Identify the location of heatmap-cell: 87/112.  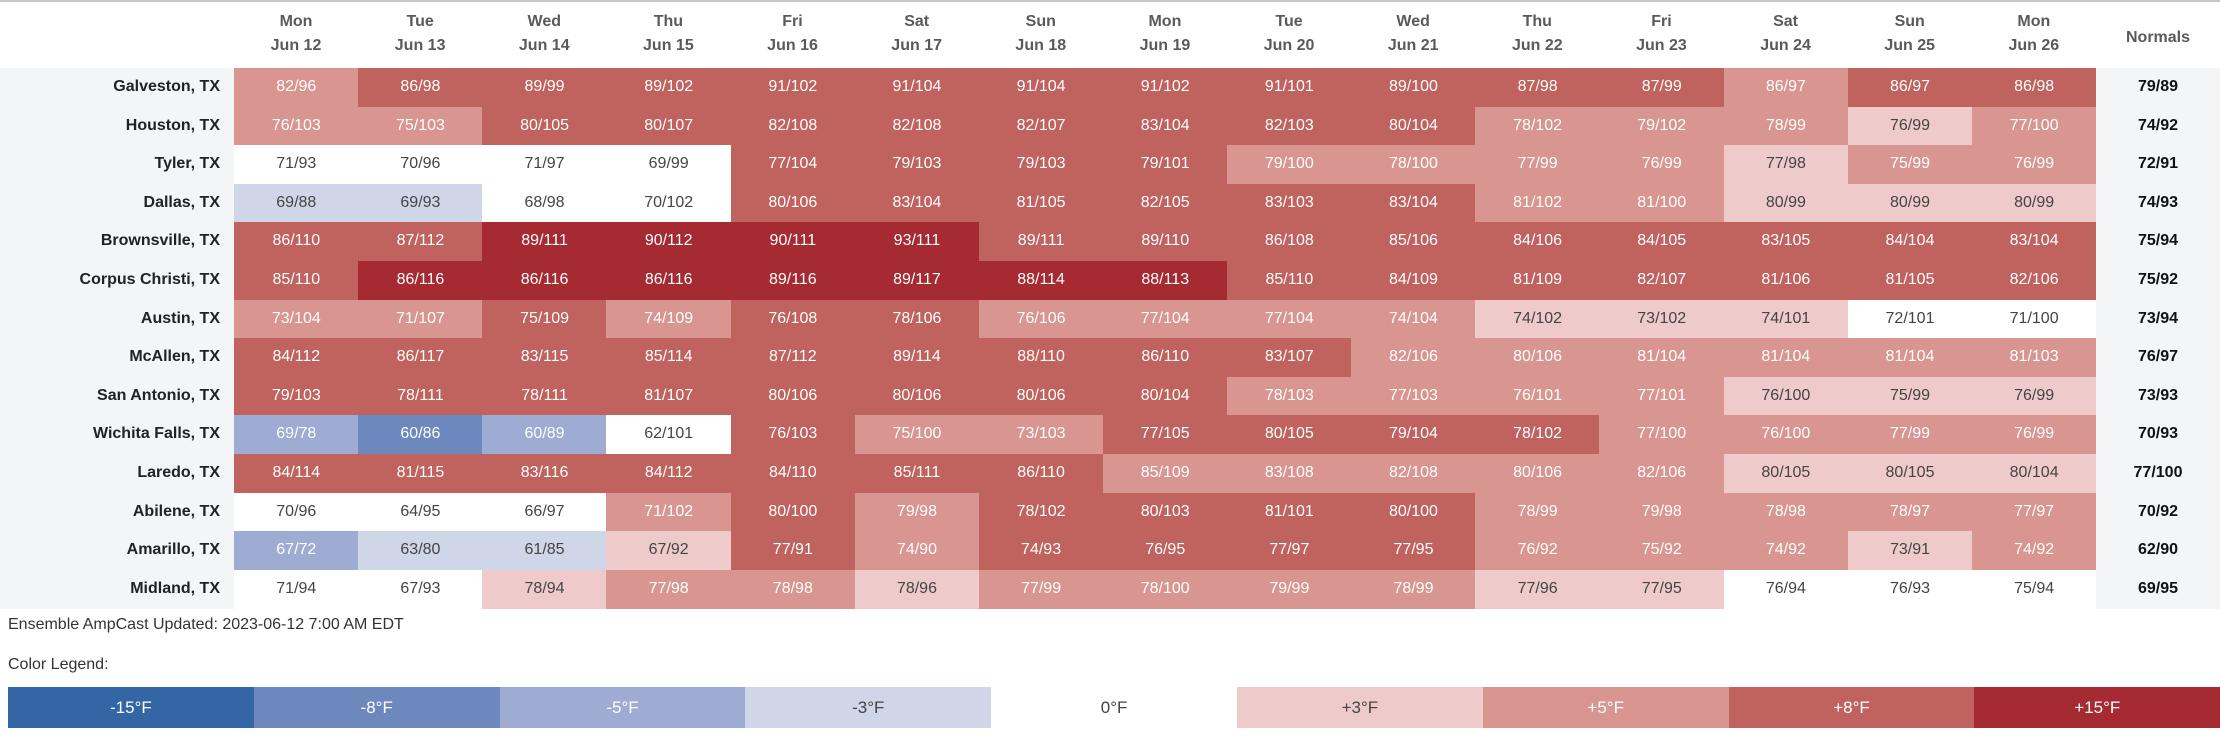
(793, 358).